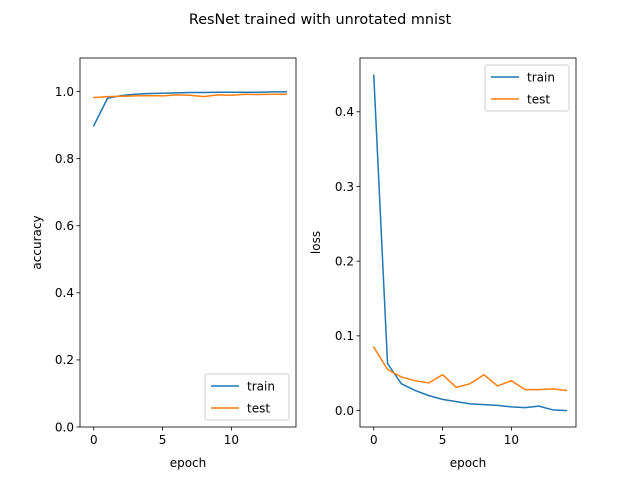 The image size is (640, 480). What do you see at coordinates (231, 440) in the screenshot?
I see `accuracy-x-tick-label: 10` at bounding box center [231, 440].